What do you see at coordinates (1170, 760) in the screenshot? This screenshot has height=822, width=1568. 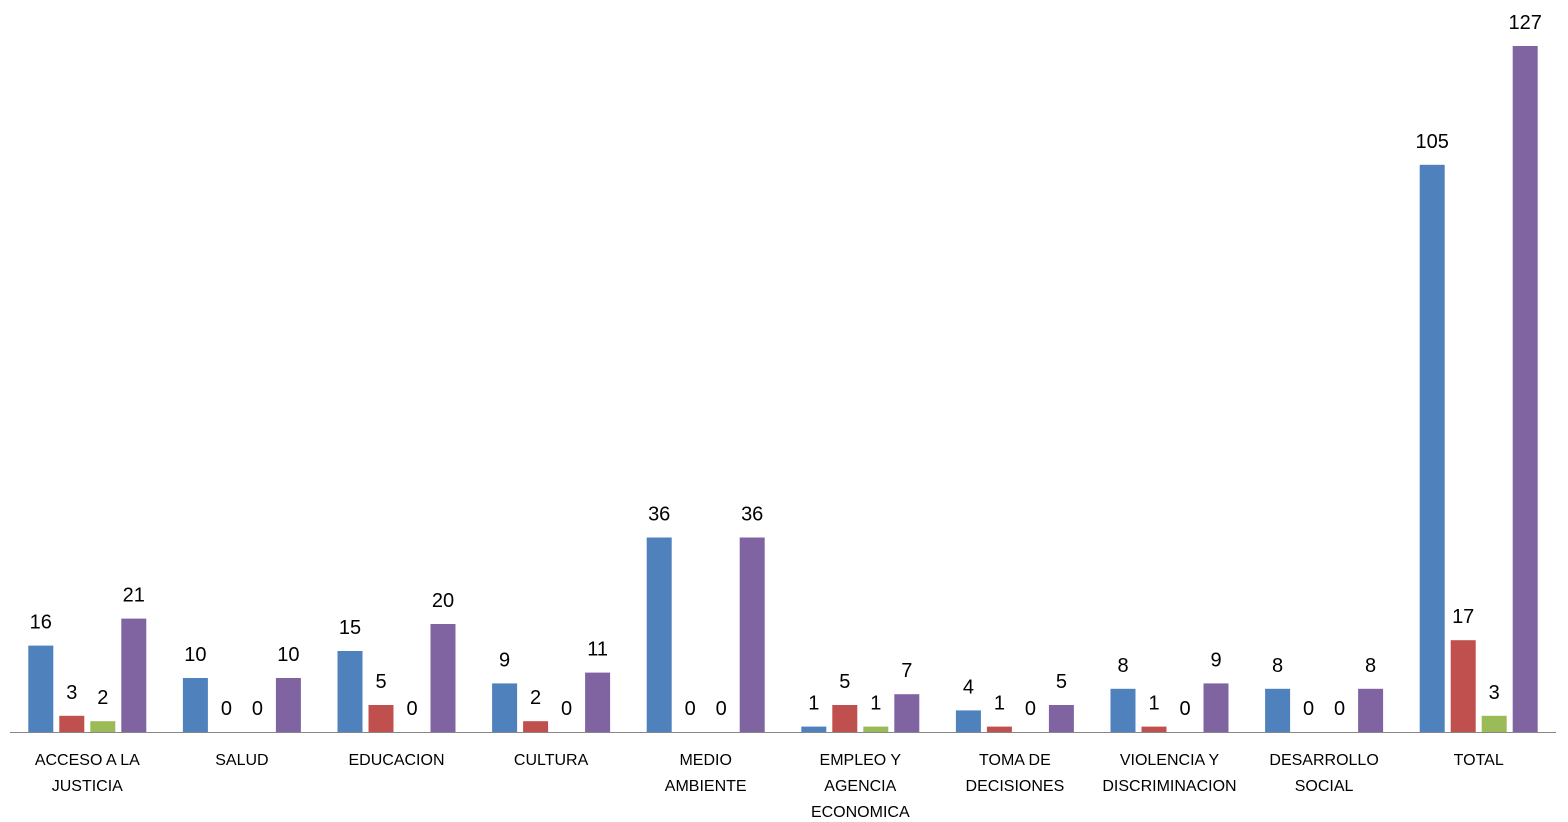 I see `category-label-line: VIOLENCIA Y` at bounding box center [1170, 760].